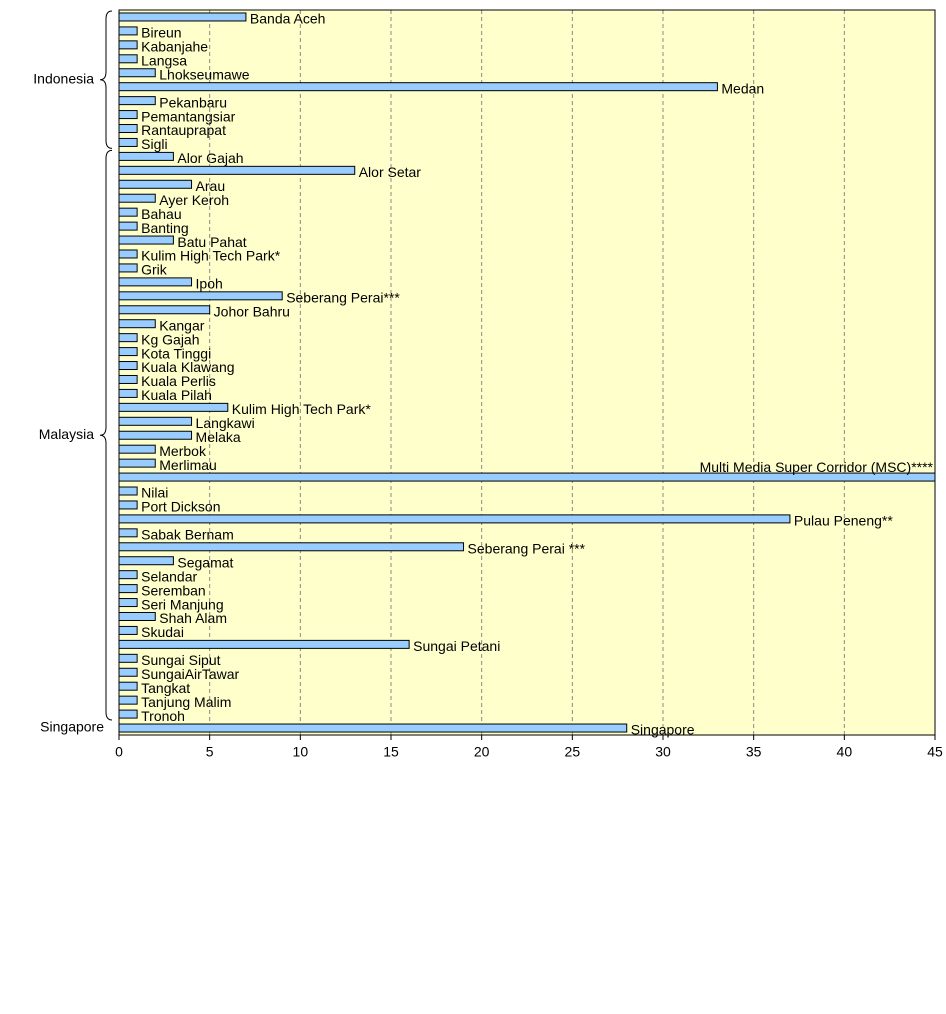 This screenshot has height=1014, width=946. What do you see at coordinates (161, 33) in the screenshot?
I see `bar-label: Bireun` at bounding box center [161, 33].